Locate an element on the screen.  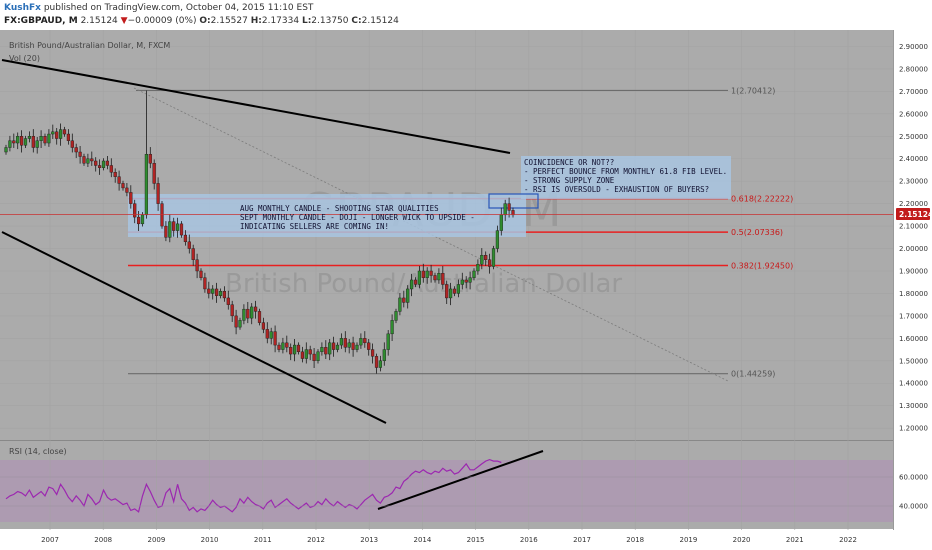
rsi-legend: RSI (14, close) is located at coordinates (38, 451).